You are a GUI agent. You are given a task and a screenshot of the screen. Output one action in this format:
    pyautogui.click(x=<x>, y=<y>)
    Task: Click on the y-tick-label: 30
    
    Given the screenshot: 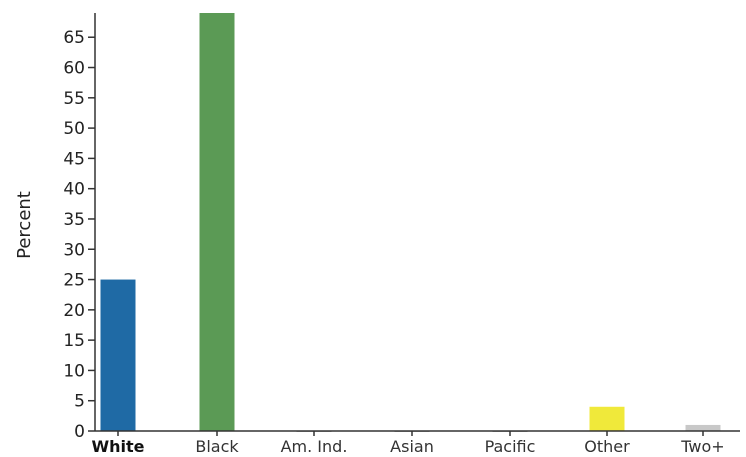 What is the action you would take?
    pyautogui.click(x=74, y=250)
    